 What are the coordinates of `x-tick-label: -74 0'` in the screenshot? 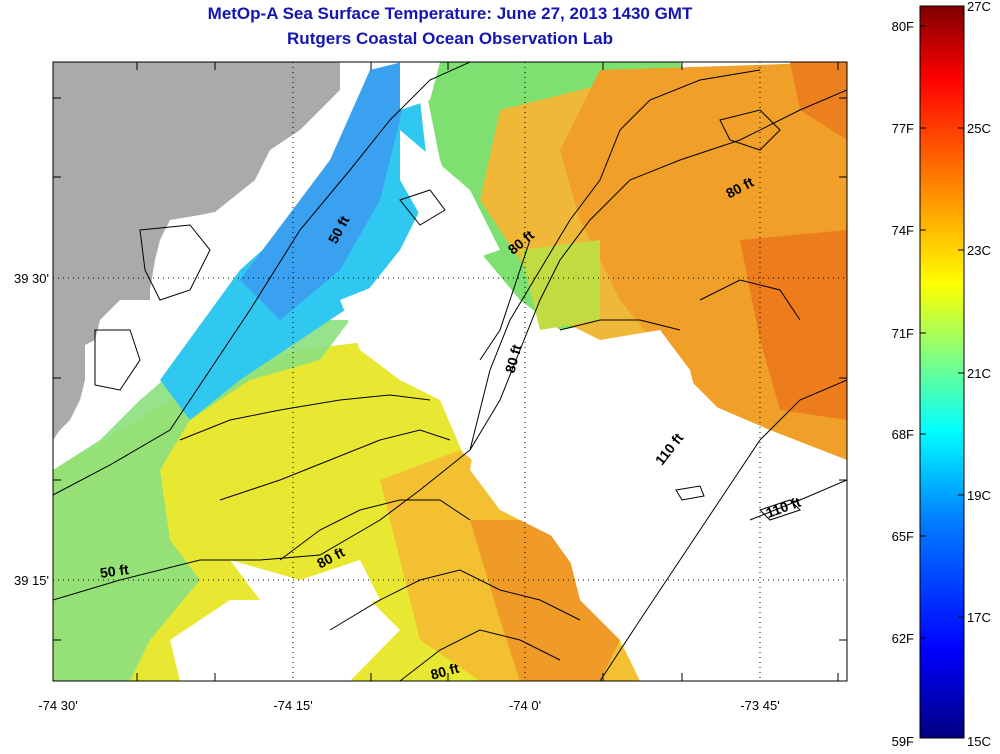 It's located at (525, 705).